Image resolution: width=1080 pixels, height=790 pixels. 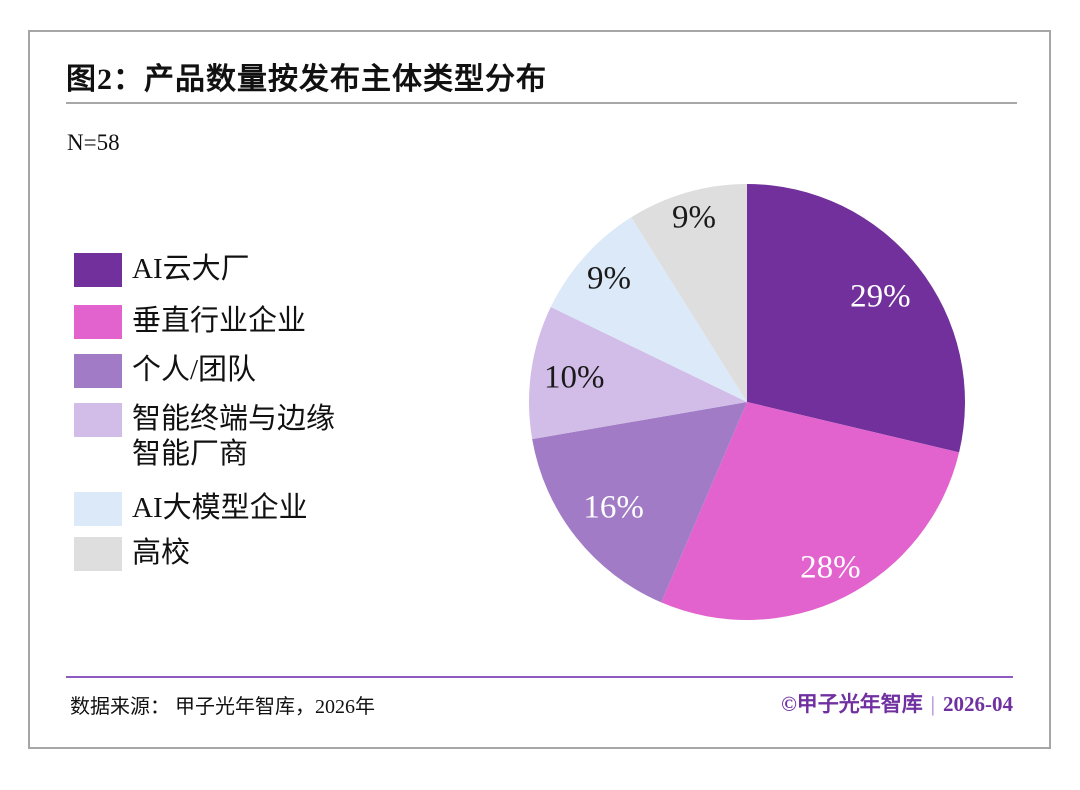 I want to click on legend-item: AI云大厂, so click(x=162, y=269).